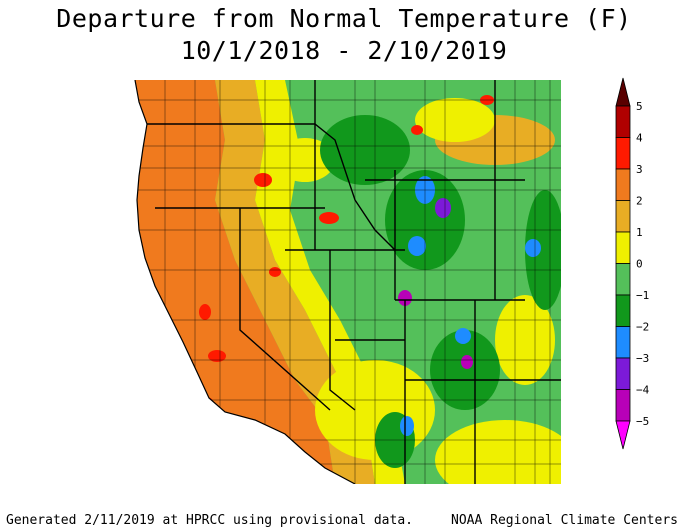 The image size is (688, 531). Describe the element at coordinates (623, 435) in the screenshot. I see `legend-arrow-bottom` at that location.